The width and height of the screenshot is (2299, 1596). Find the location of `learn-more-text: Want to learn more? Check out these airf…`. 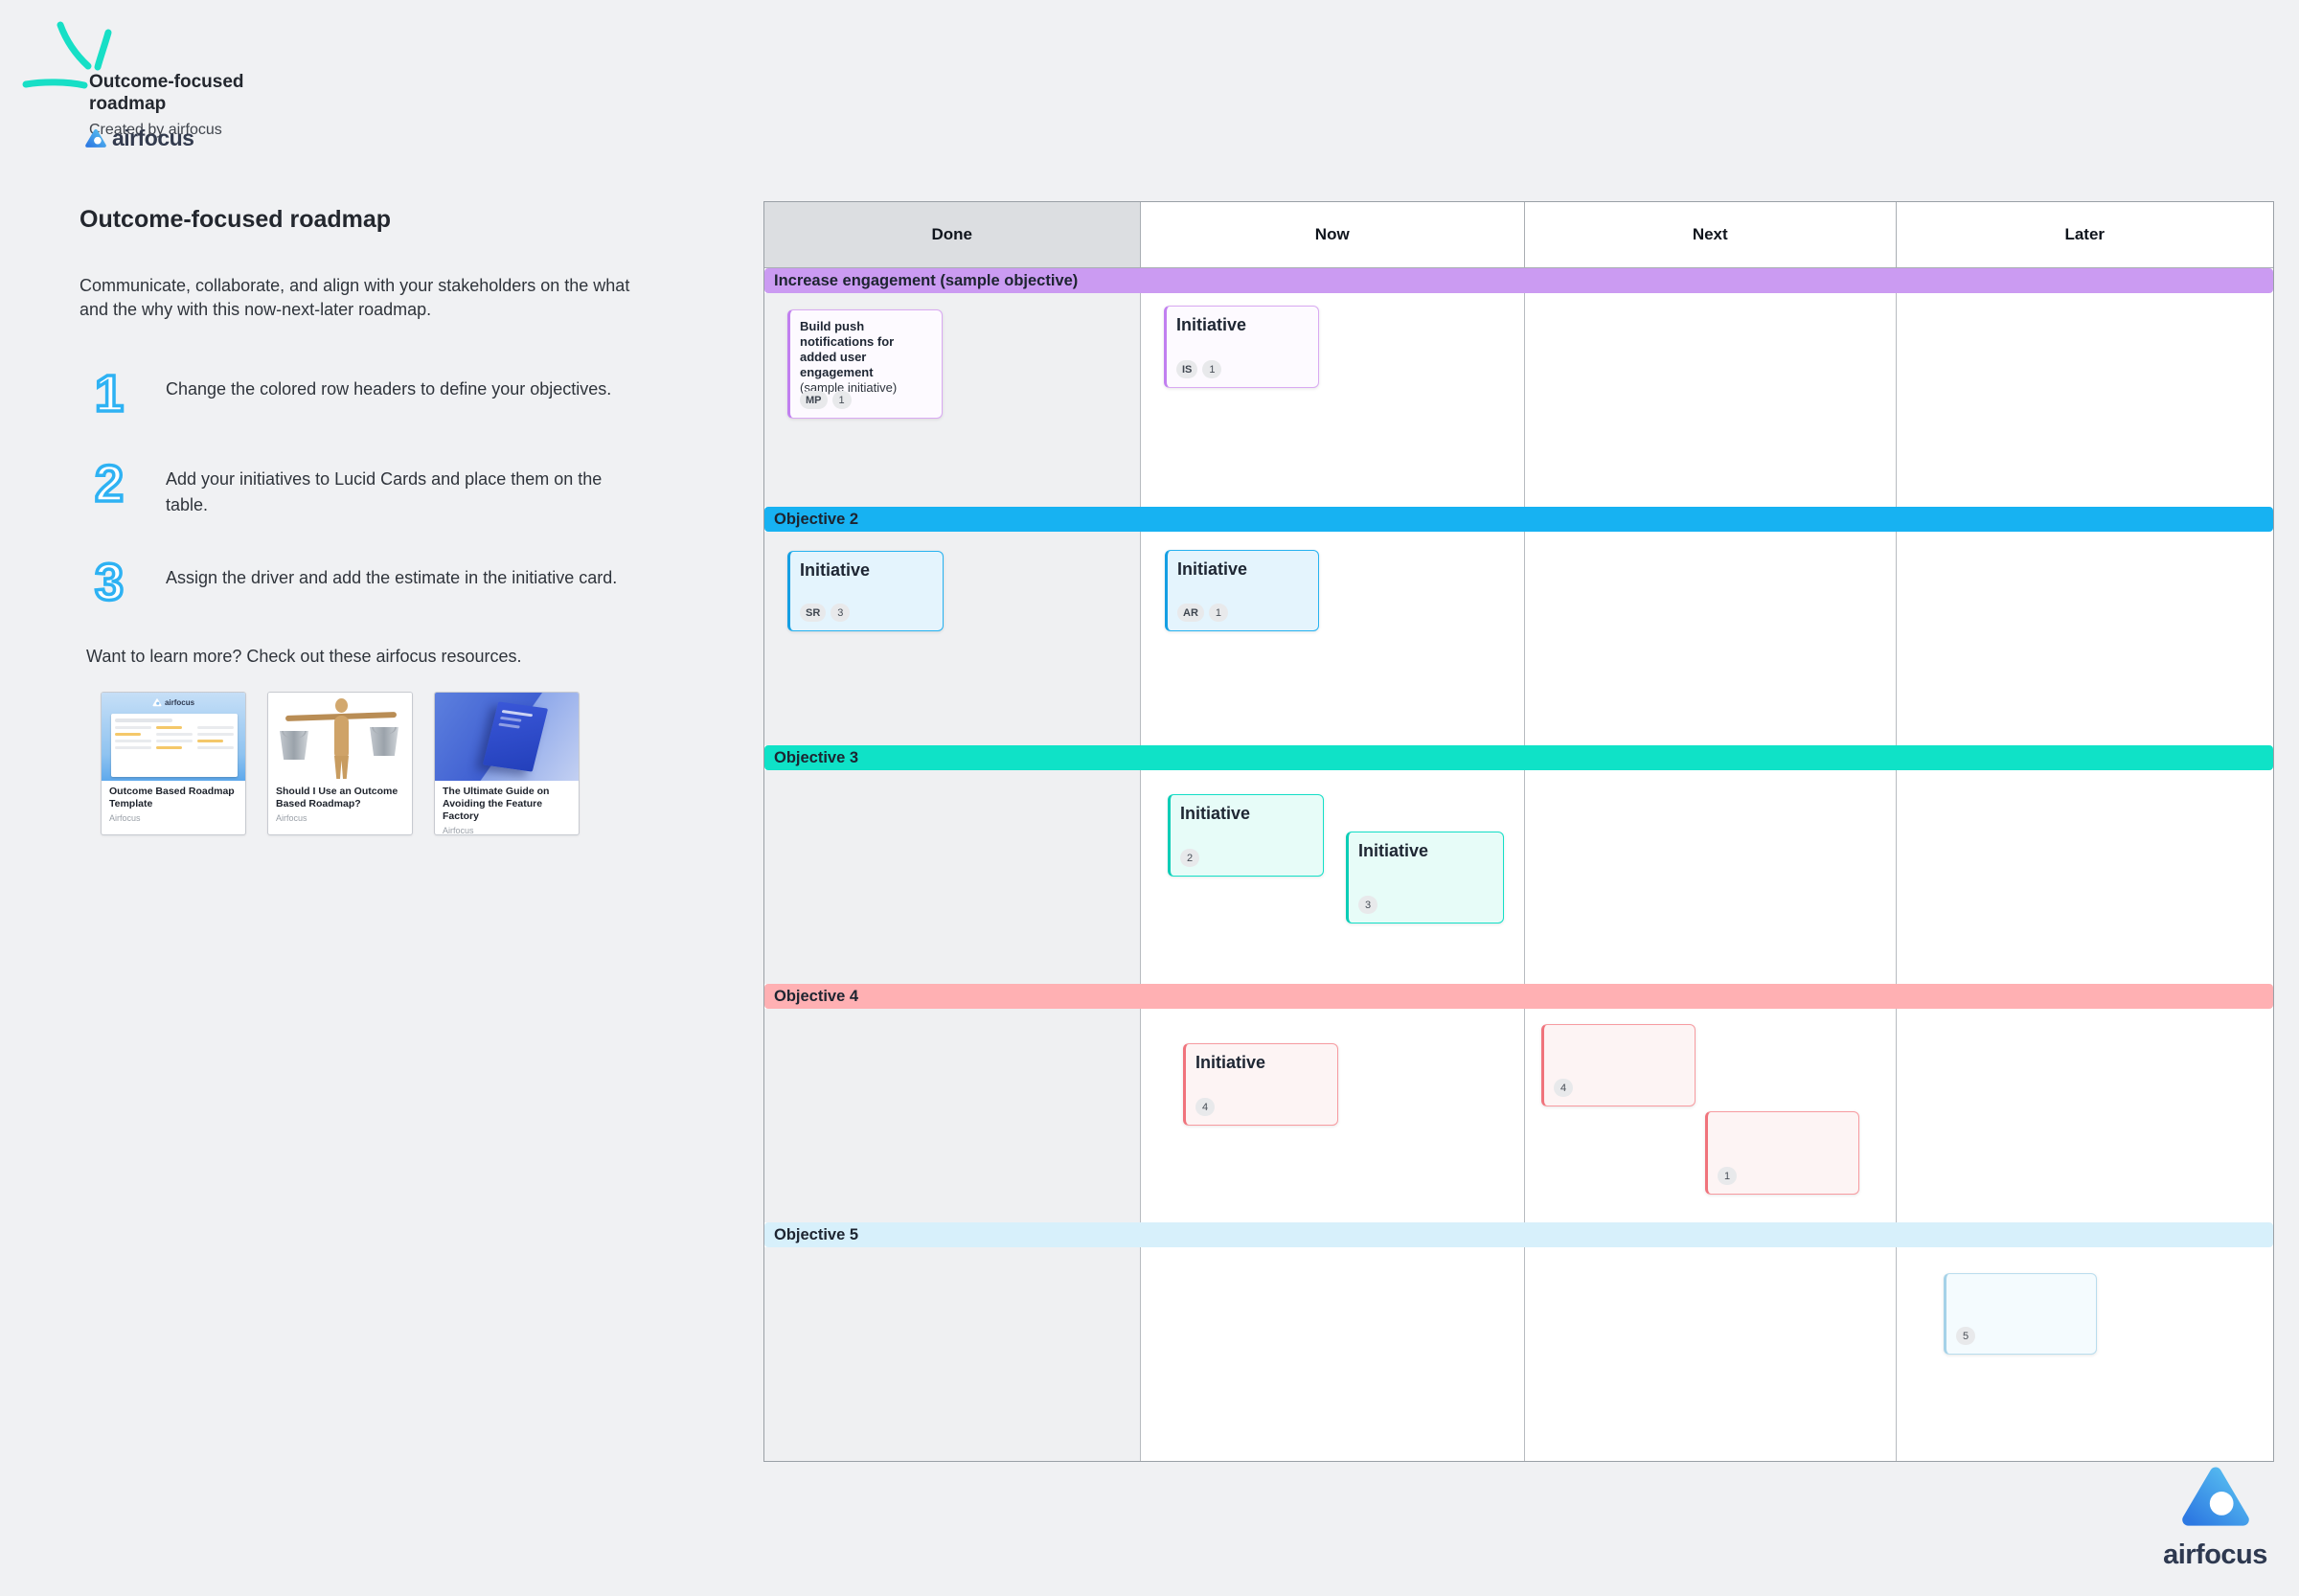

learn-more-text: Want to learn more? Check out these airf… is located at coordinates (304, 656).